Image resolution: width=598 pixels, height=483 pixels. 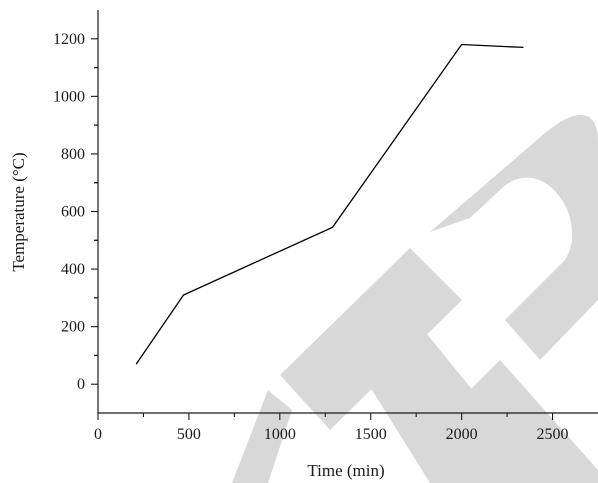 I want to click on x-tick-label: 1500, so click(x=371, y=434).